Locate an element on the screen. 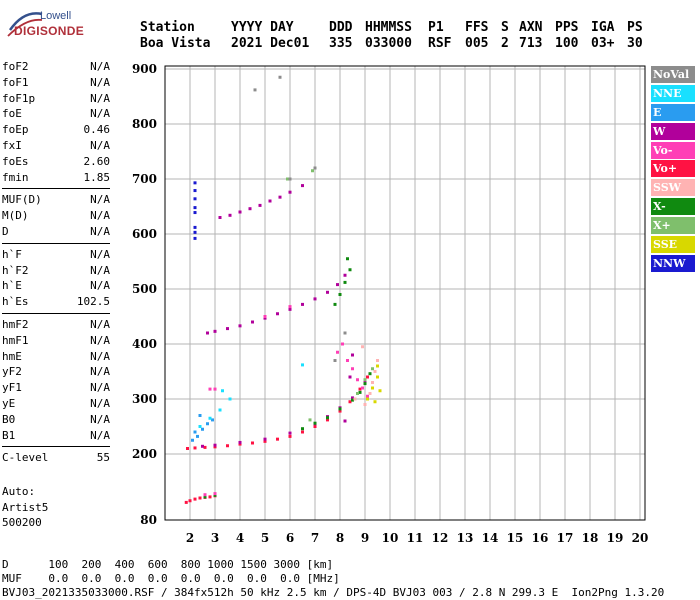 The height and width of the screenshot is (600, 700). param-value: 102.5 is located at coordinates (93, 302).